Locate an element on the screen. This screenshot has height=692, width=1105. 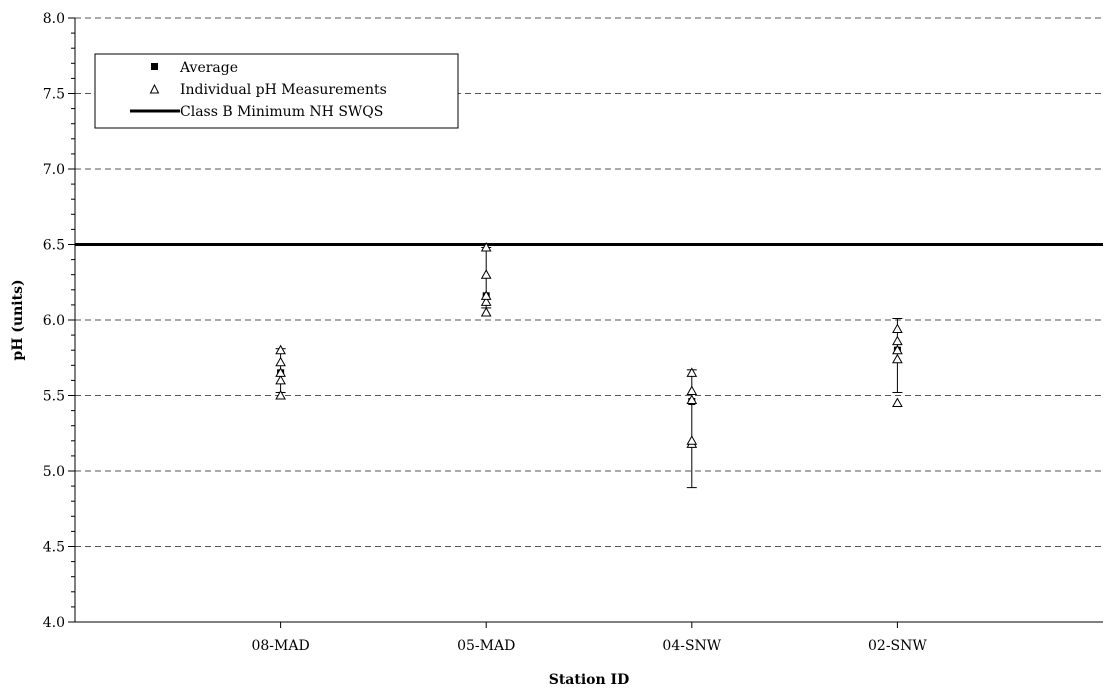
legend-average-label: Average is located at coordinates (208, 68).